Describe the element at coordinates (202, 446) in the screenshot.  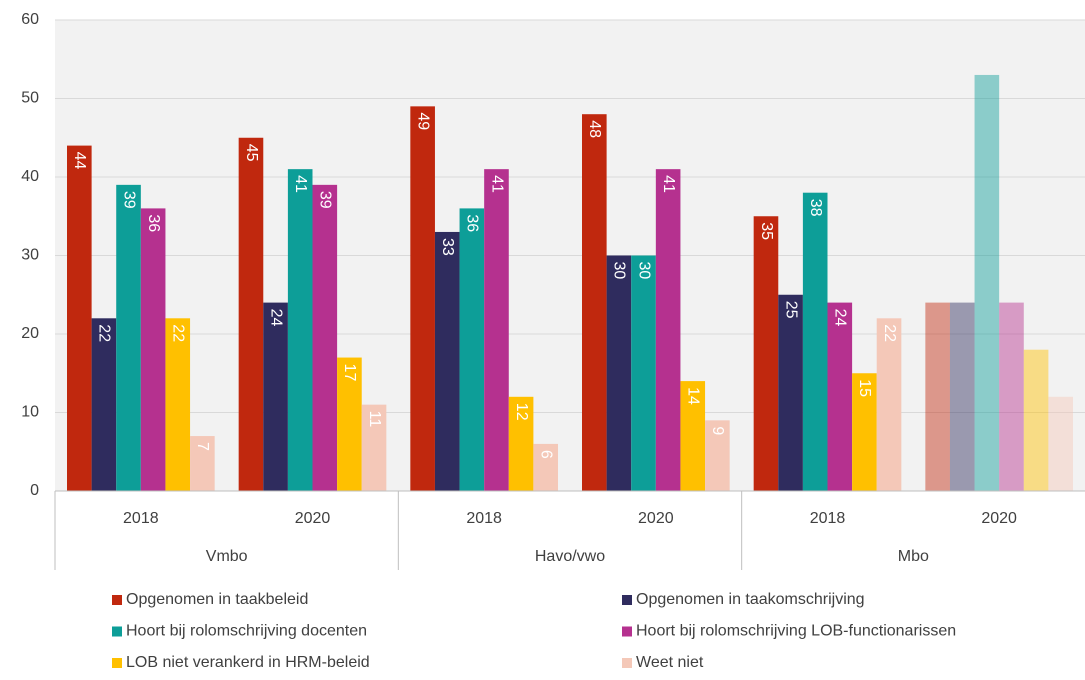
I see `data-label: 7` at that location.